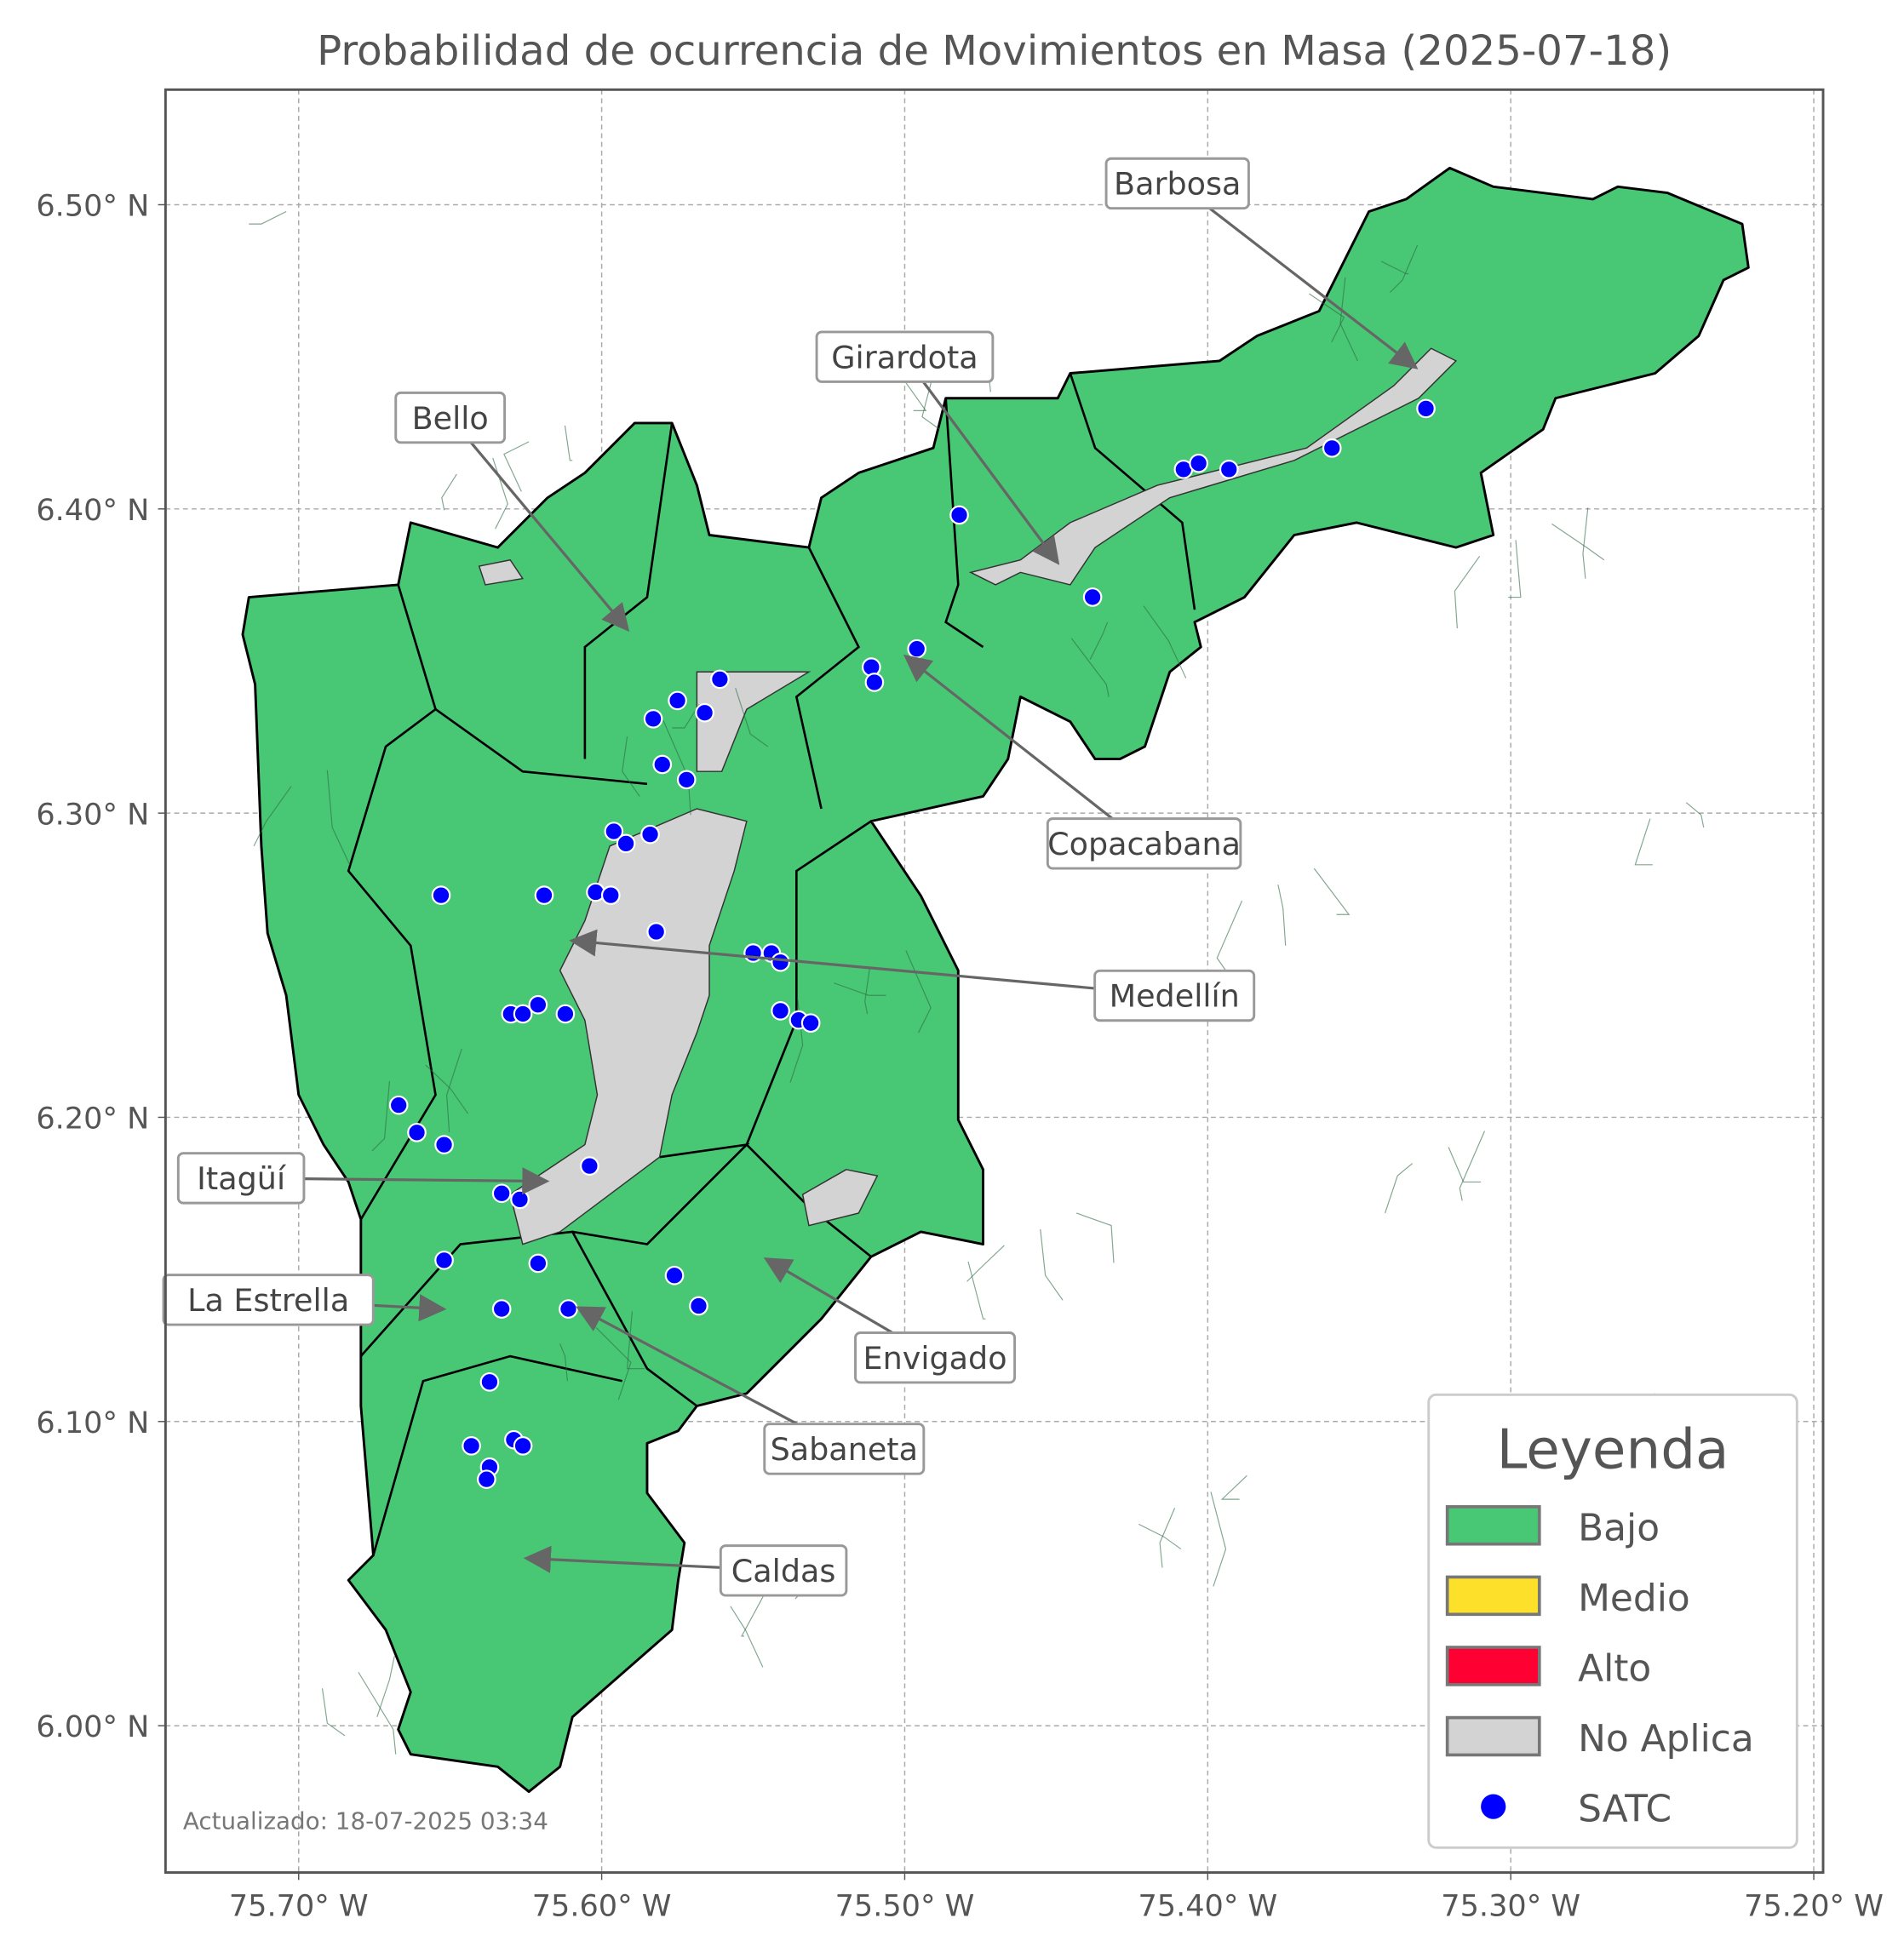  Describe the element at coordinates (1625, 1810) in the screenshot. I see `legend-label: SATC` at that location.